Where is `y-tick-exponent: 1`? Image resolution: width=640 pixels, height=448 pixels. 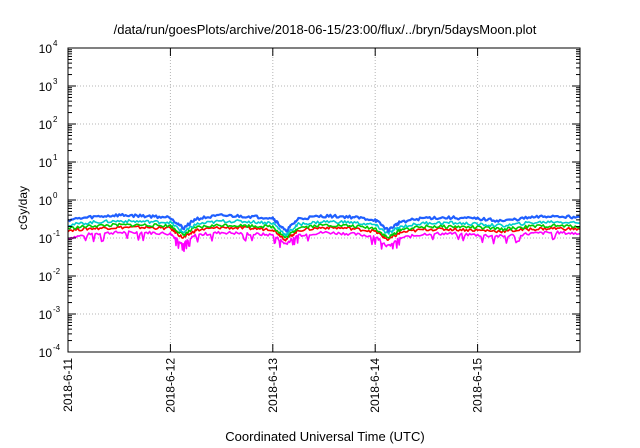 y-tick-exponent: 1 is located at coordinates (55, 157).